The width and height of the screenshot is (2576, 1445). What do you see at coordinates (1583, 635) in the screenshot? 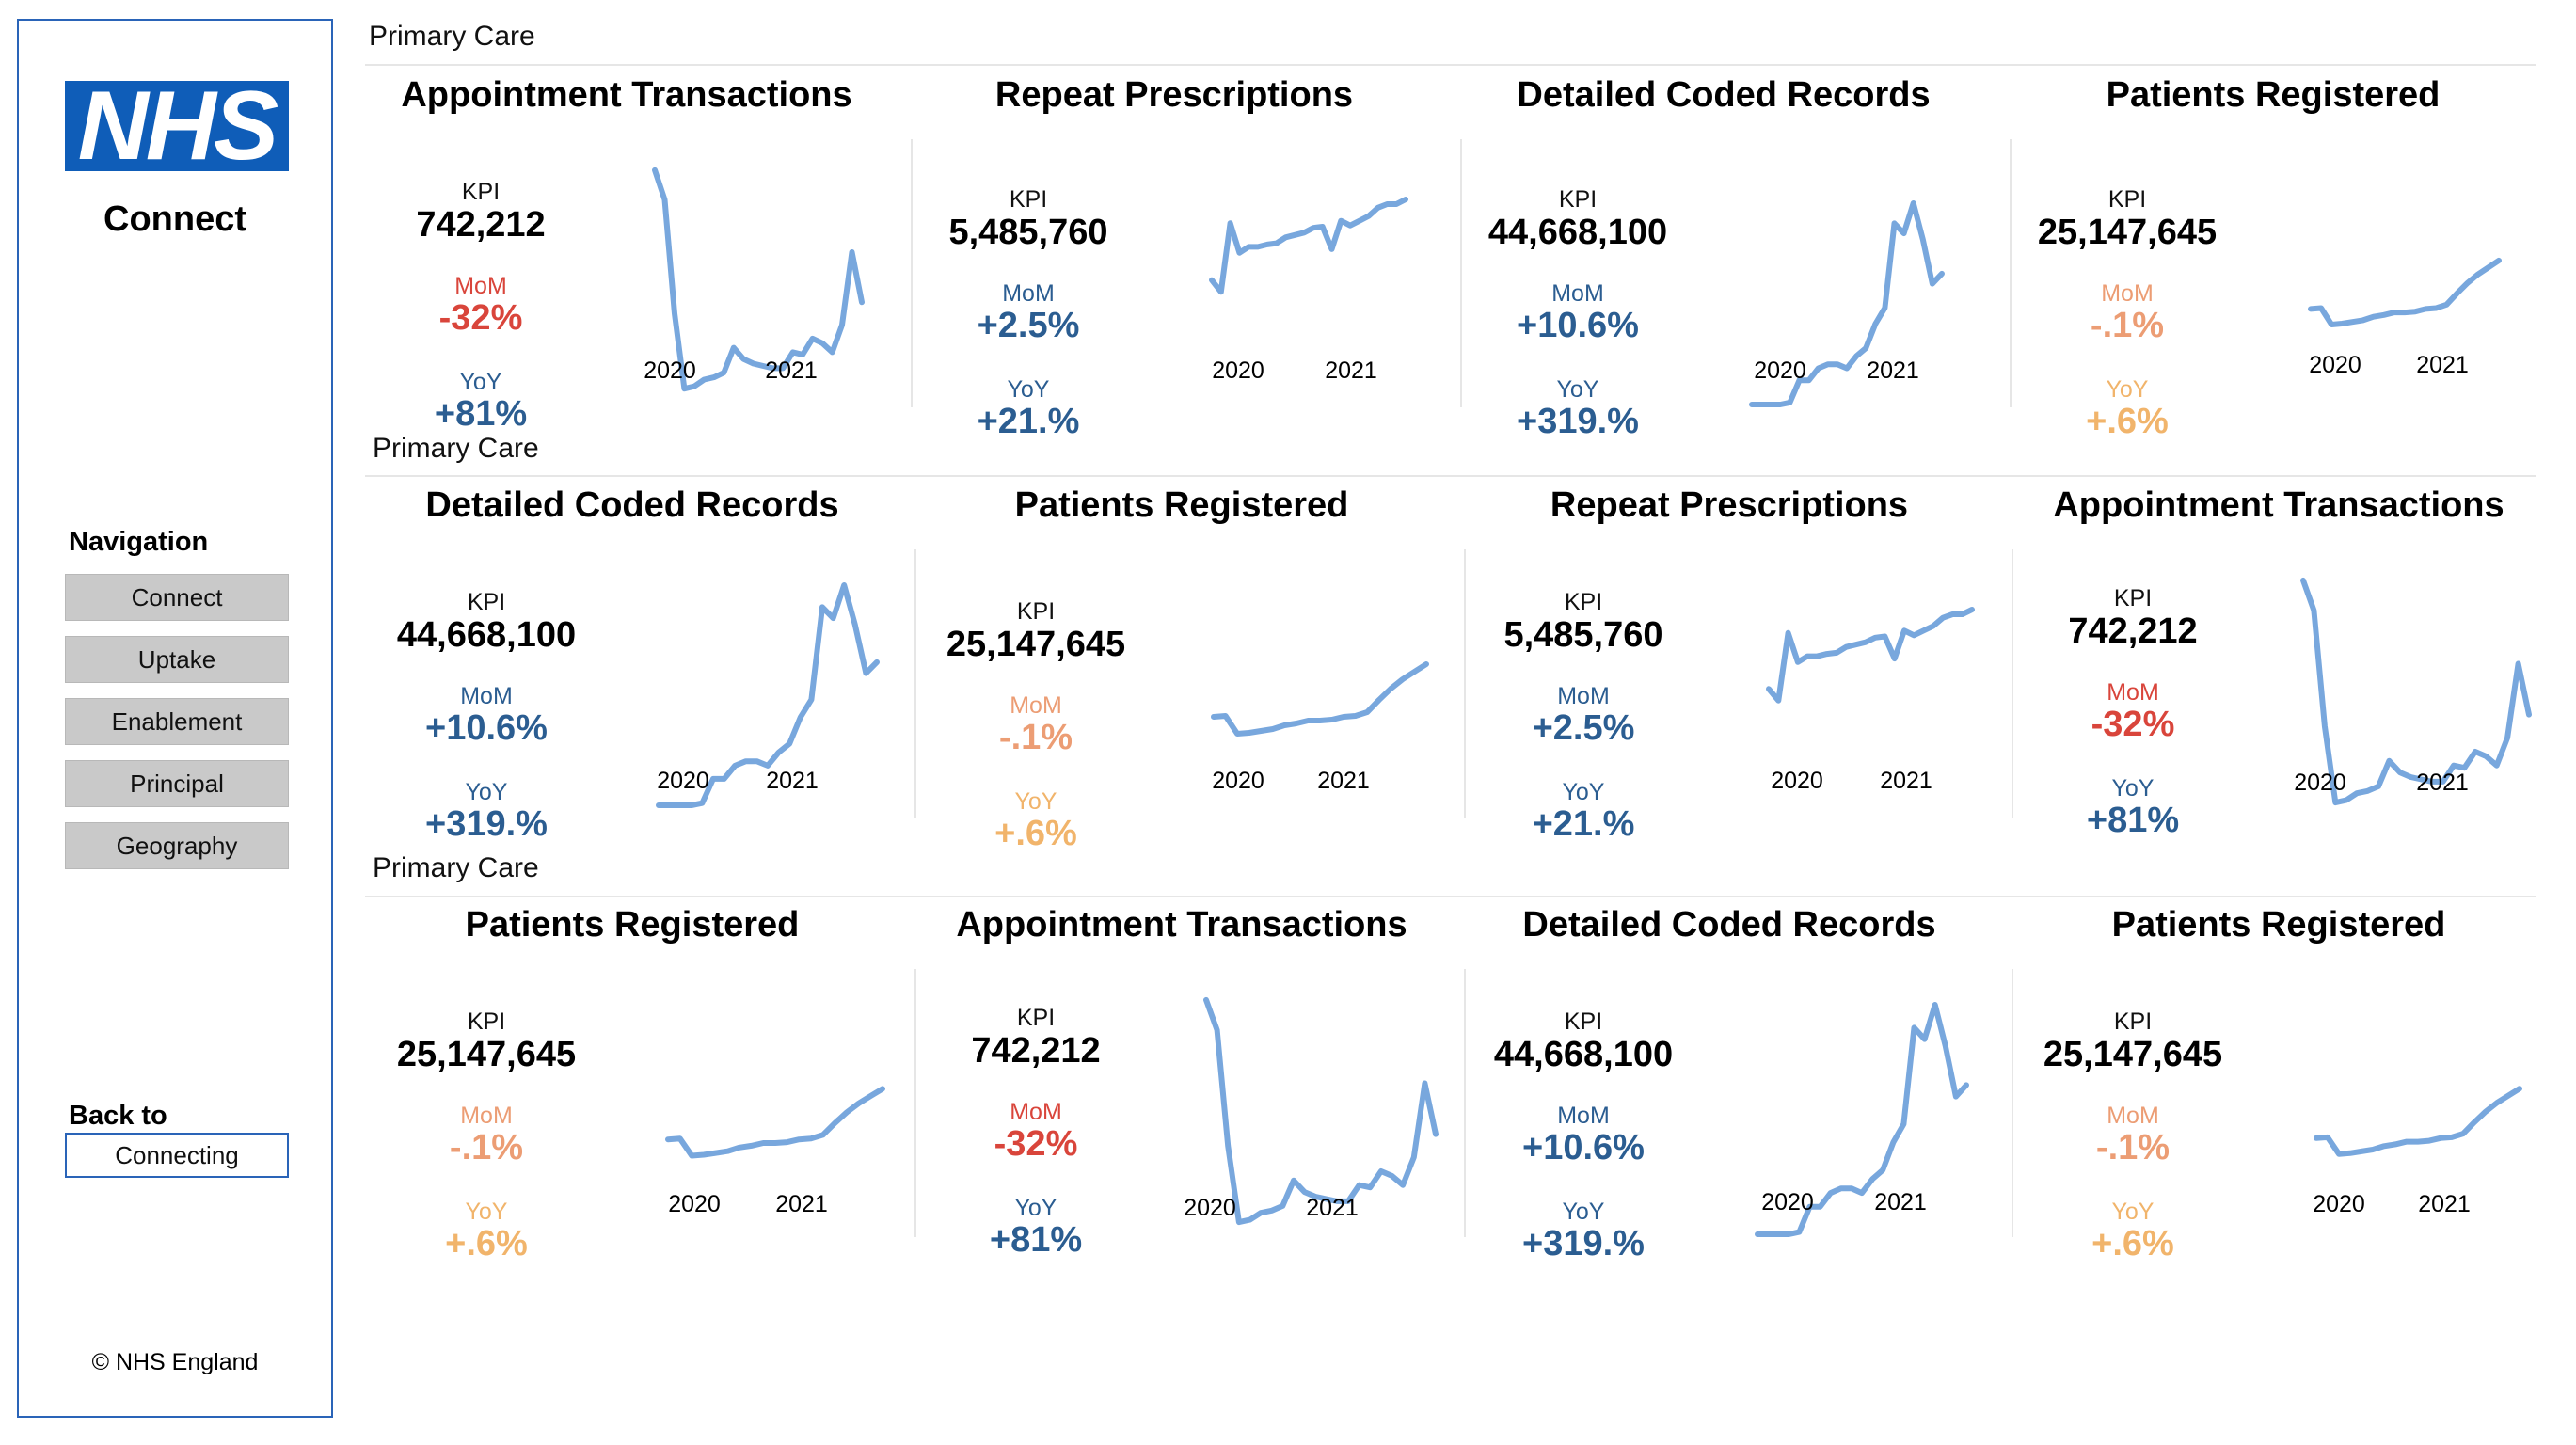
I see `kpi-value: 5,485,760` at bounding box center [1583, 635].